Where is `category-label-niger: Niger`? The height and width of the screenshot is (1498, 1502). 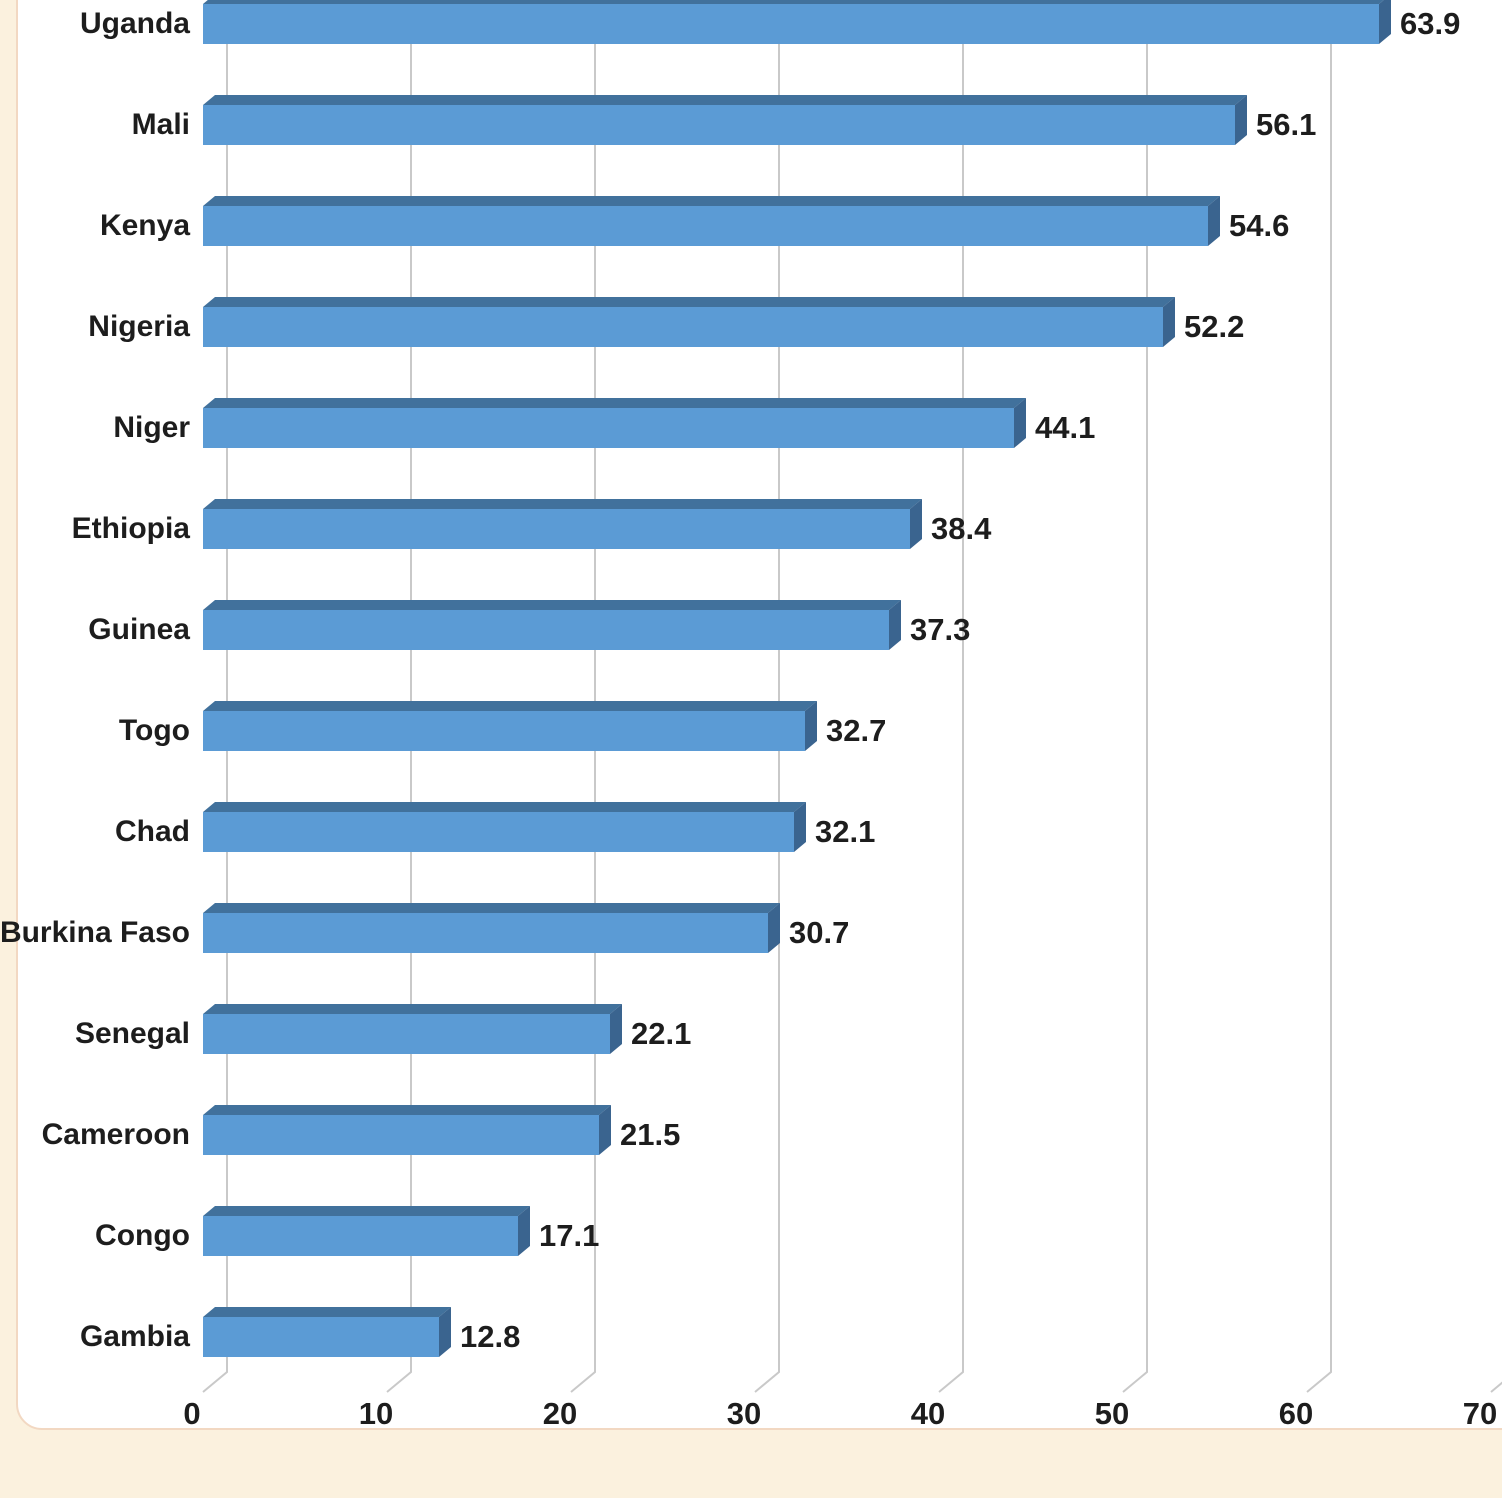
category-label-niger: Niger is located at coordinates (151, 427).